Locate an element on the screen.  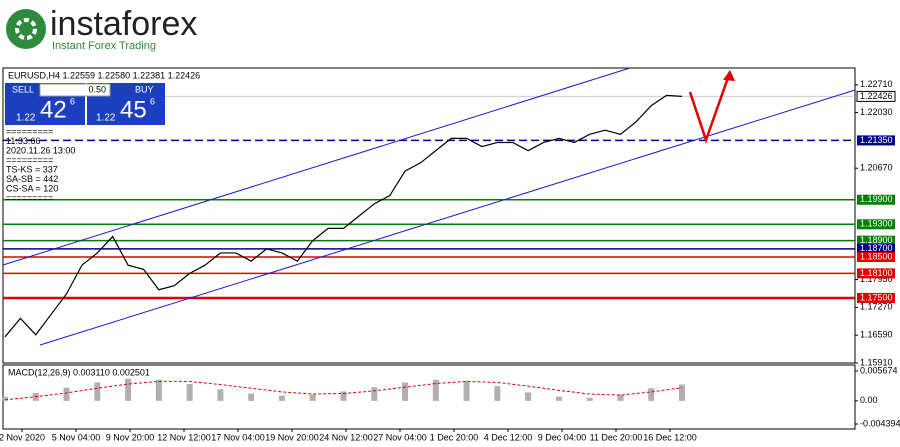
y-tick-label: 0.005674 is located at coordinates (879, 370).